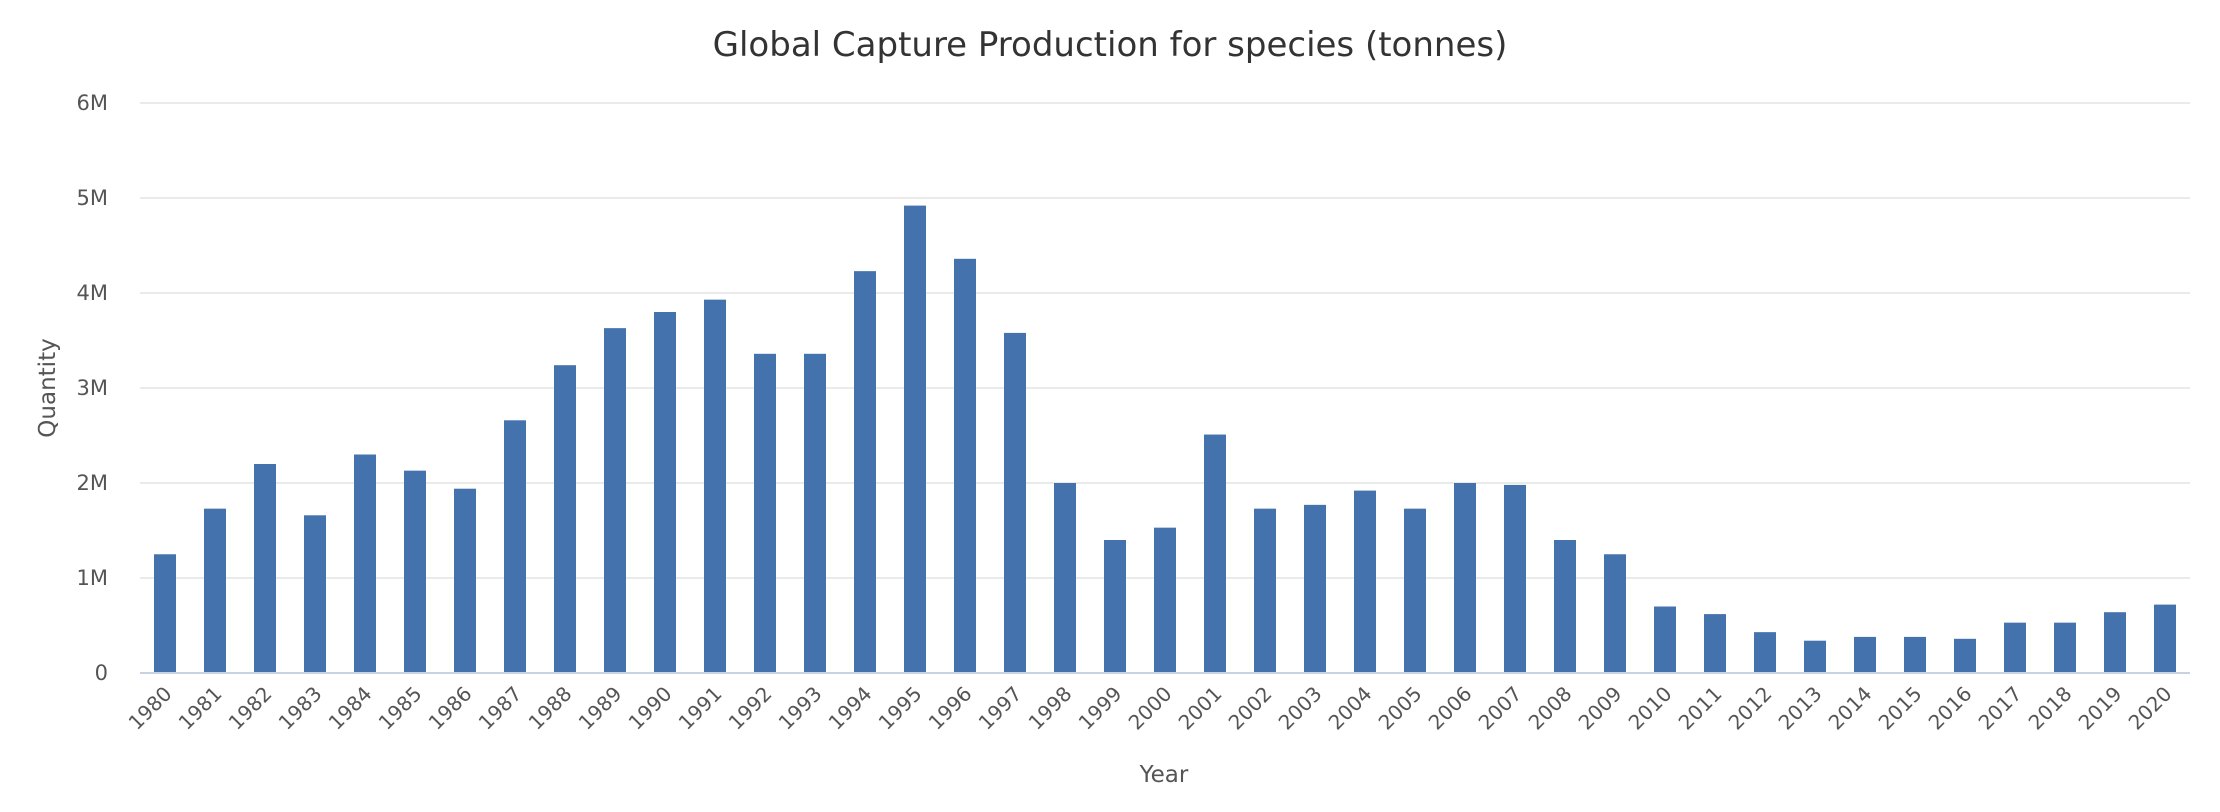 This screenshot has height=812, width=2220. Describe the element at coordinates (450, 708) in the screenshot. I see `x-tick-label: 1986` at that location.